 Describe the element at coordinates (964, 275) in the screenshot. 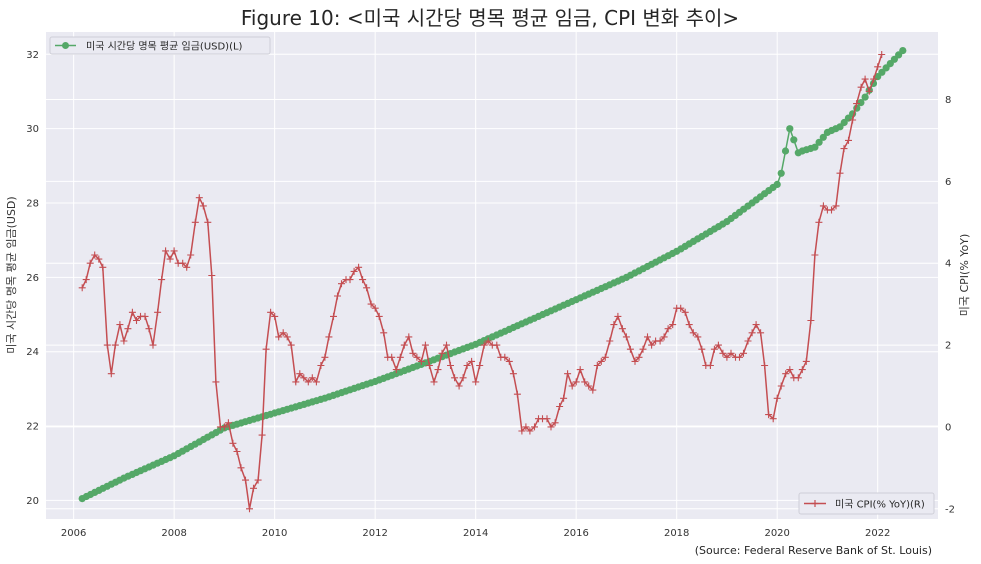

I see `right-axis-label: 미국 CPI(% YoY)` at that location.